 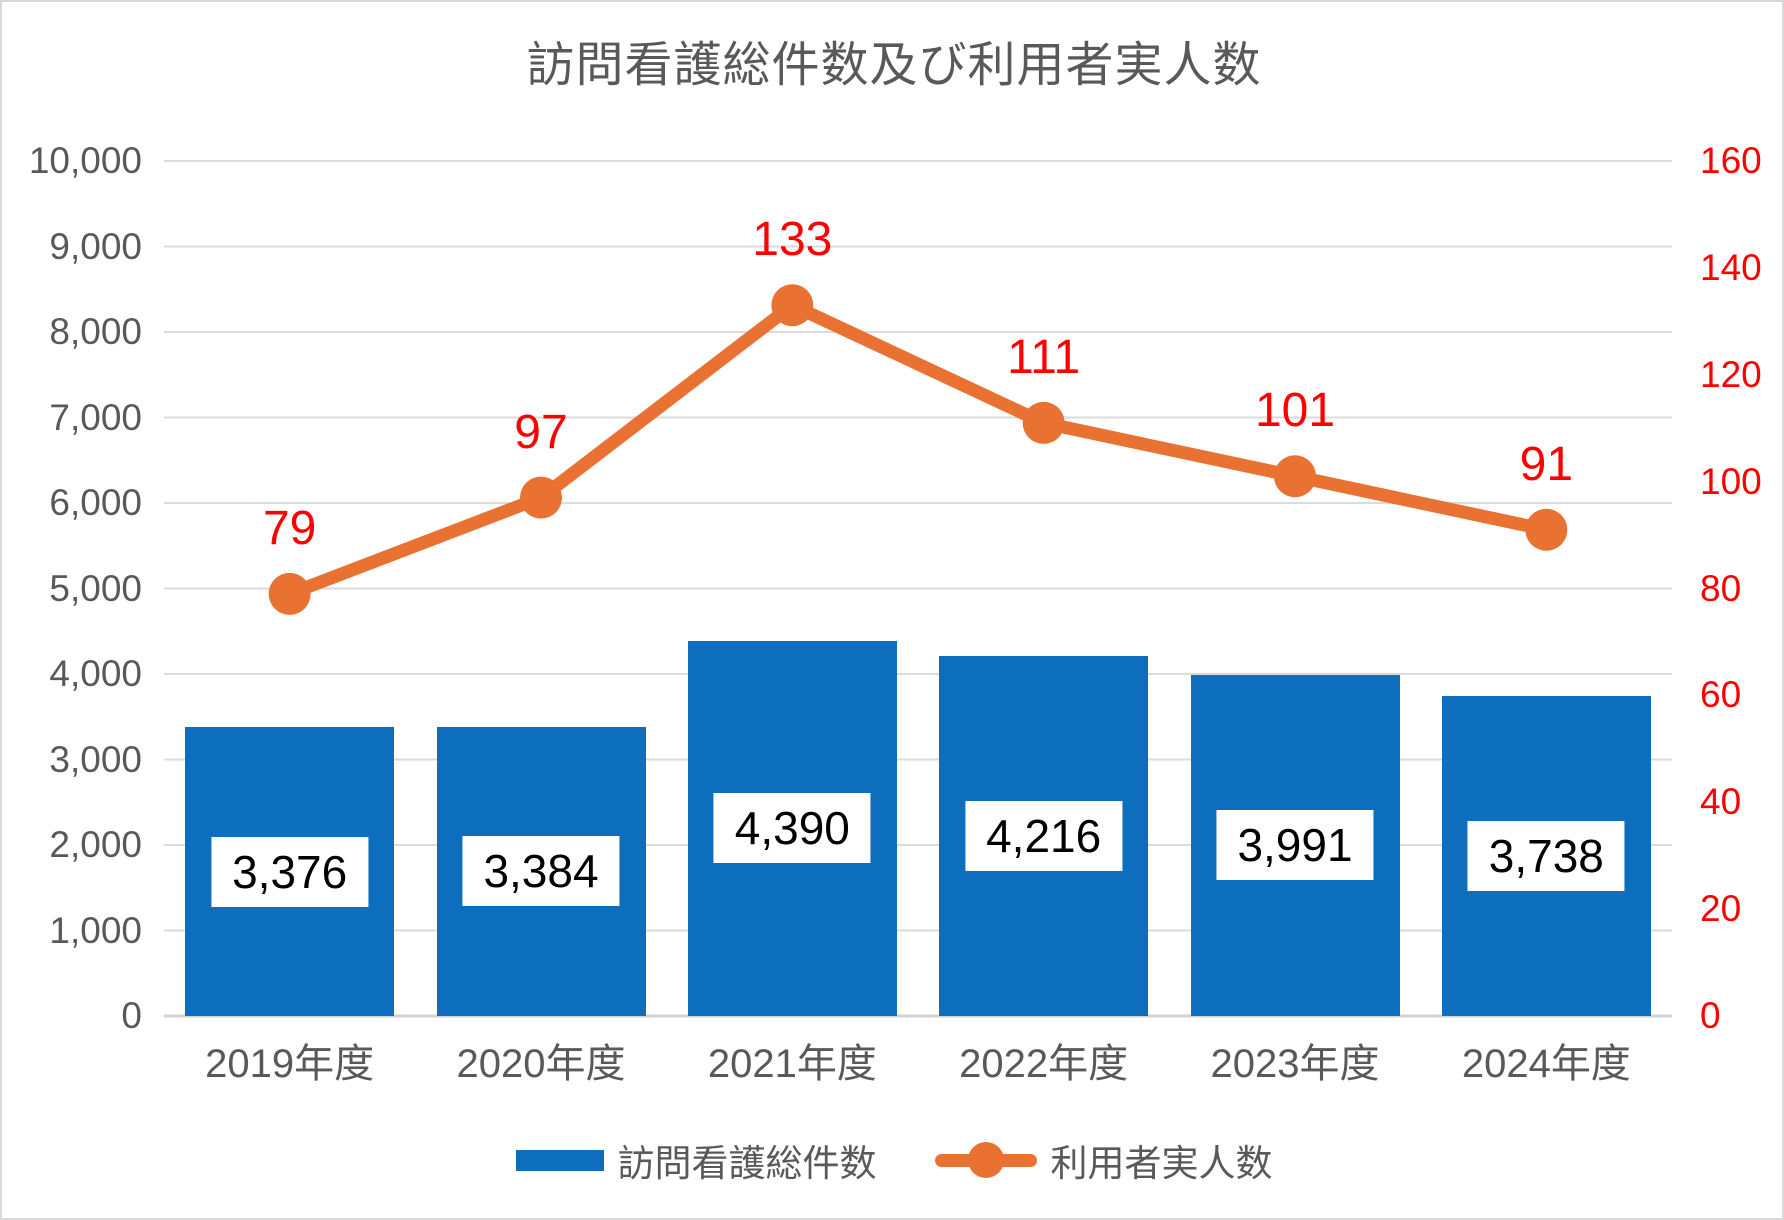 What do you see at coordinates (95, 844) in the screenshot?
I see `left-axis-tick: 2,000` at bounding box center [95, 844].